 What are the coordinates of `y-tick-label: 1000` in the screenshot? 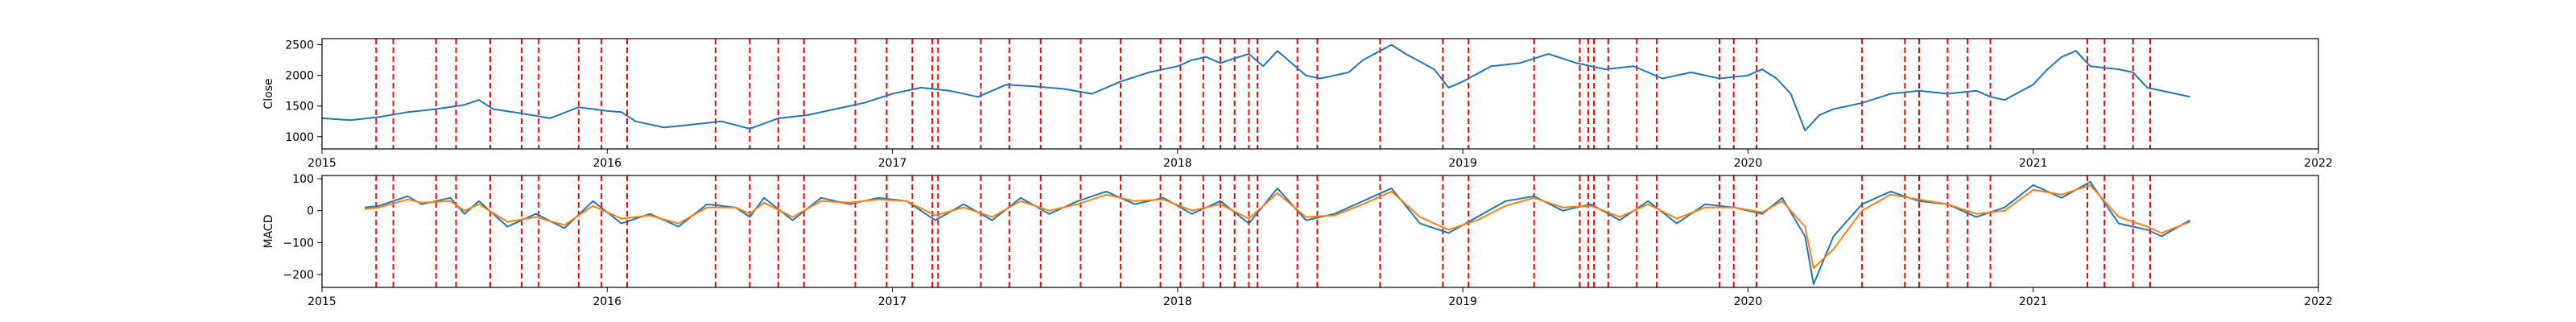 It's located at (299, 137).